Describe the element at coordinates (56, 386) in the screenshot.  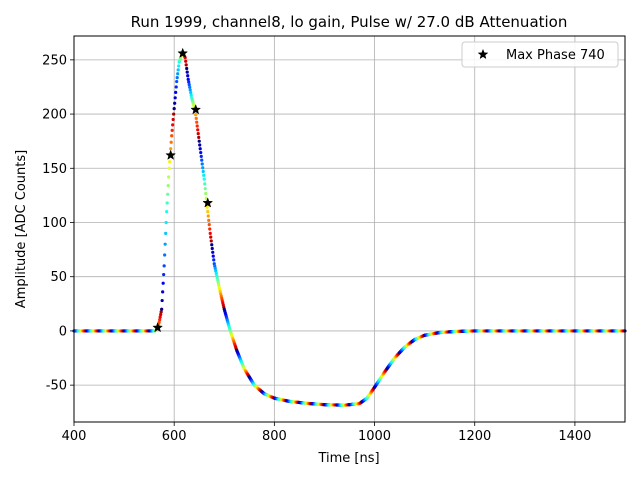
I see `y-tick-label: -50` at that location.